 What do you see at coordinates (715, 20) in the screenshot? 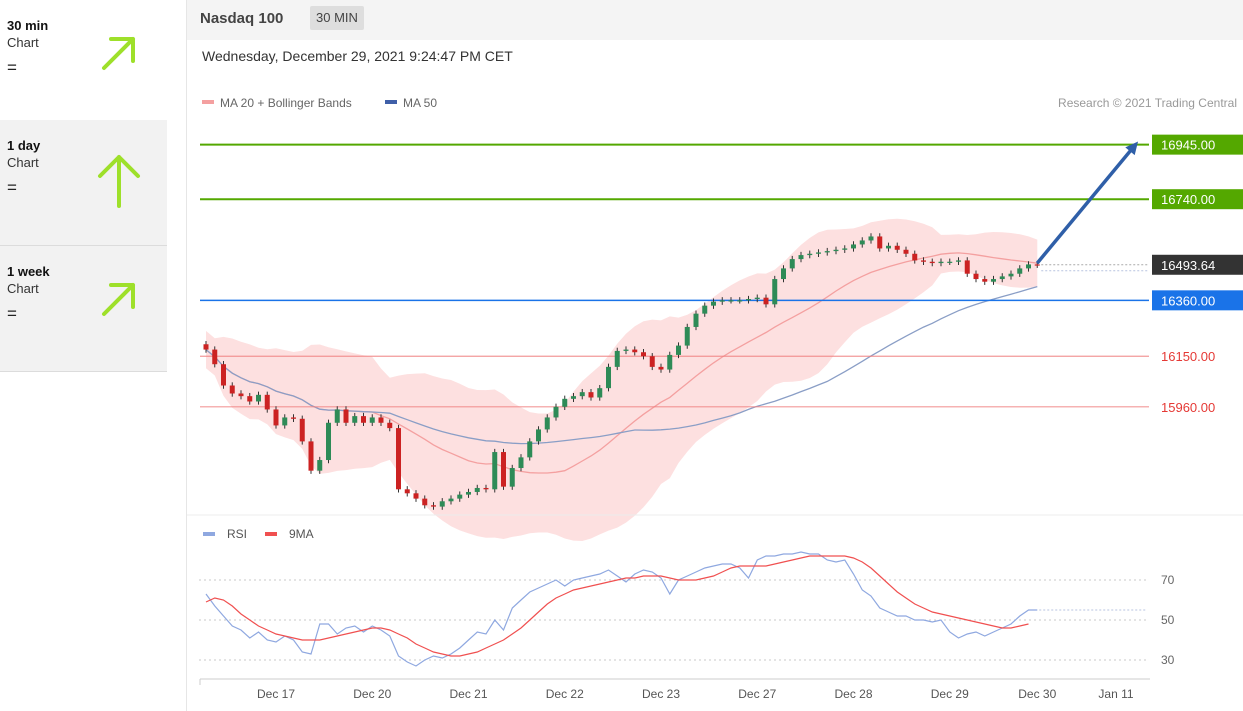
I see `chart-header: Nasdaq 100 30 MIN` at bounding box center [715, 20].